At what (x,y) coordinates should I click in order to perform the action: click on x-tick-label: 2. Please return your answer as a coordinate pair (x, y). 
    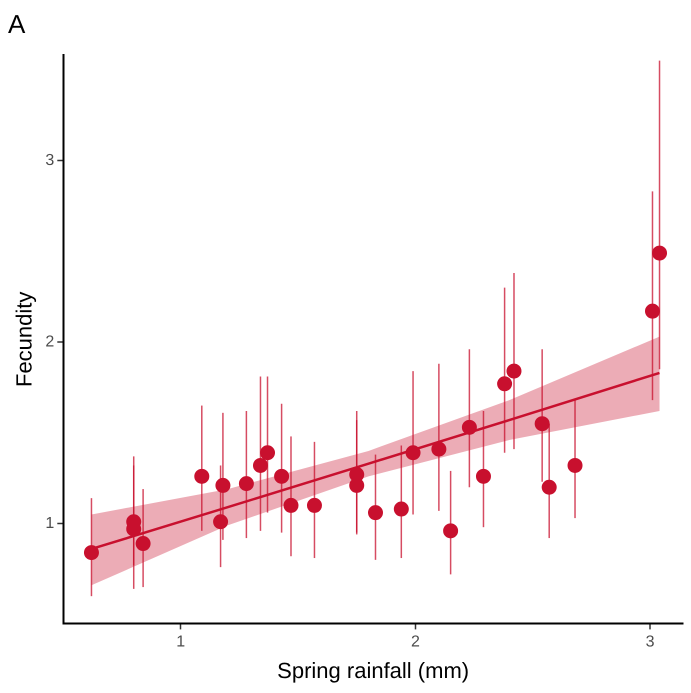
    Looking at the image, I should click on (415, 641).